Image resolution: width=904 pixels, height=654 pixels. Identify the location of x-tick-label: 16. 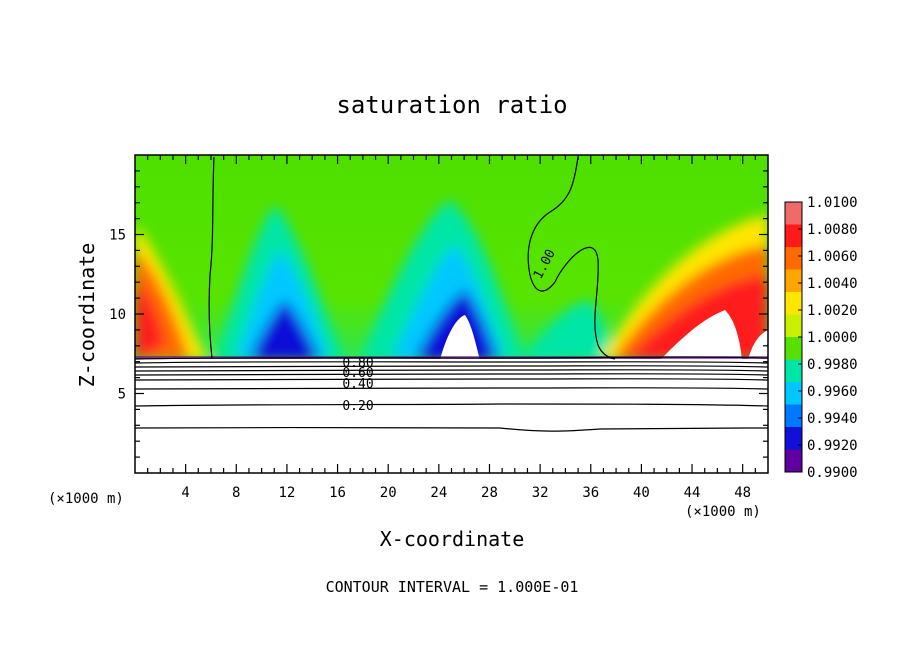
(337, 493).